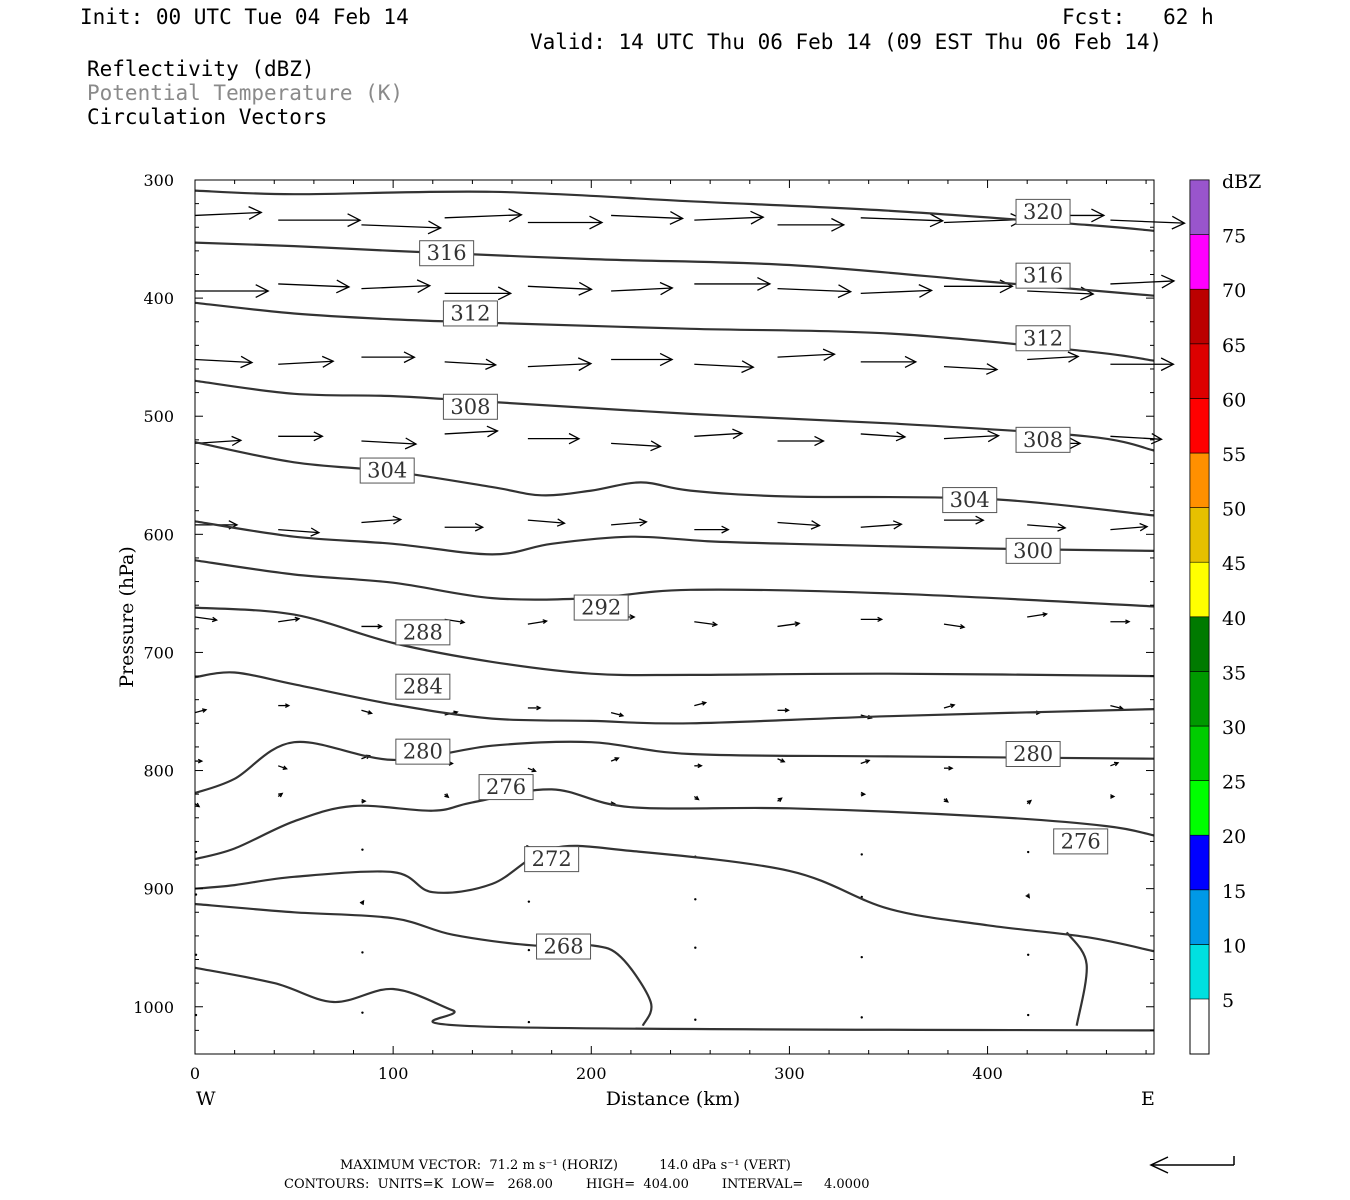 This screenshot has height=1200, width=1350. I want to click on y-tick-label: 400, so click(158, 298).